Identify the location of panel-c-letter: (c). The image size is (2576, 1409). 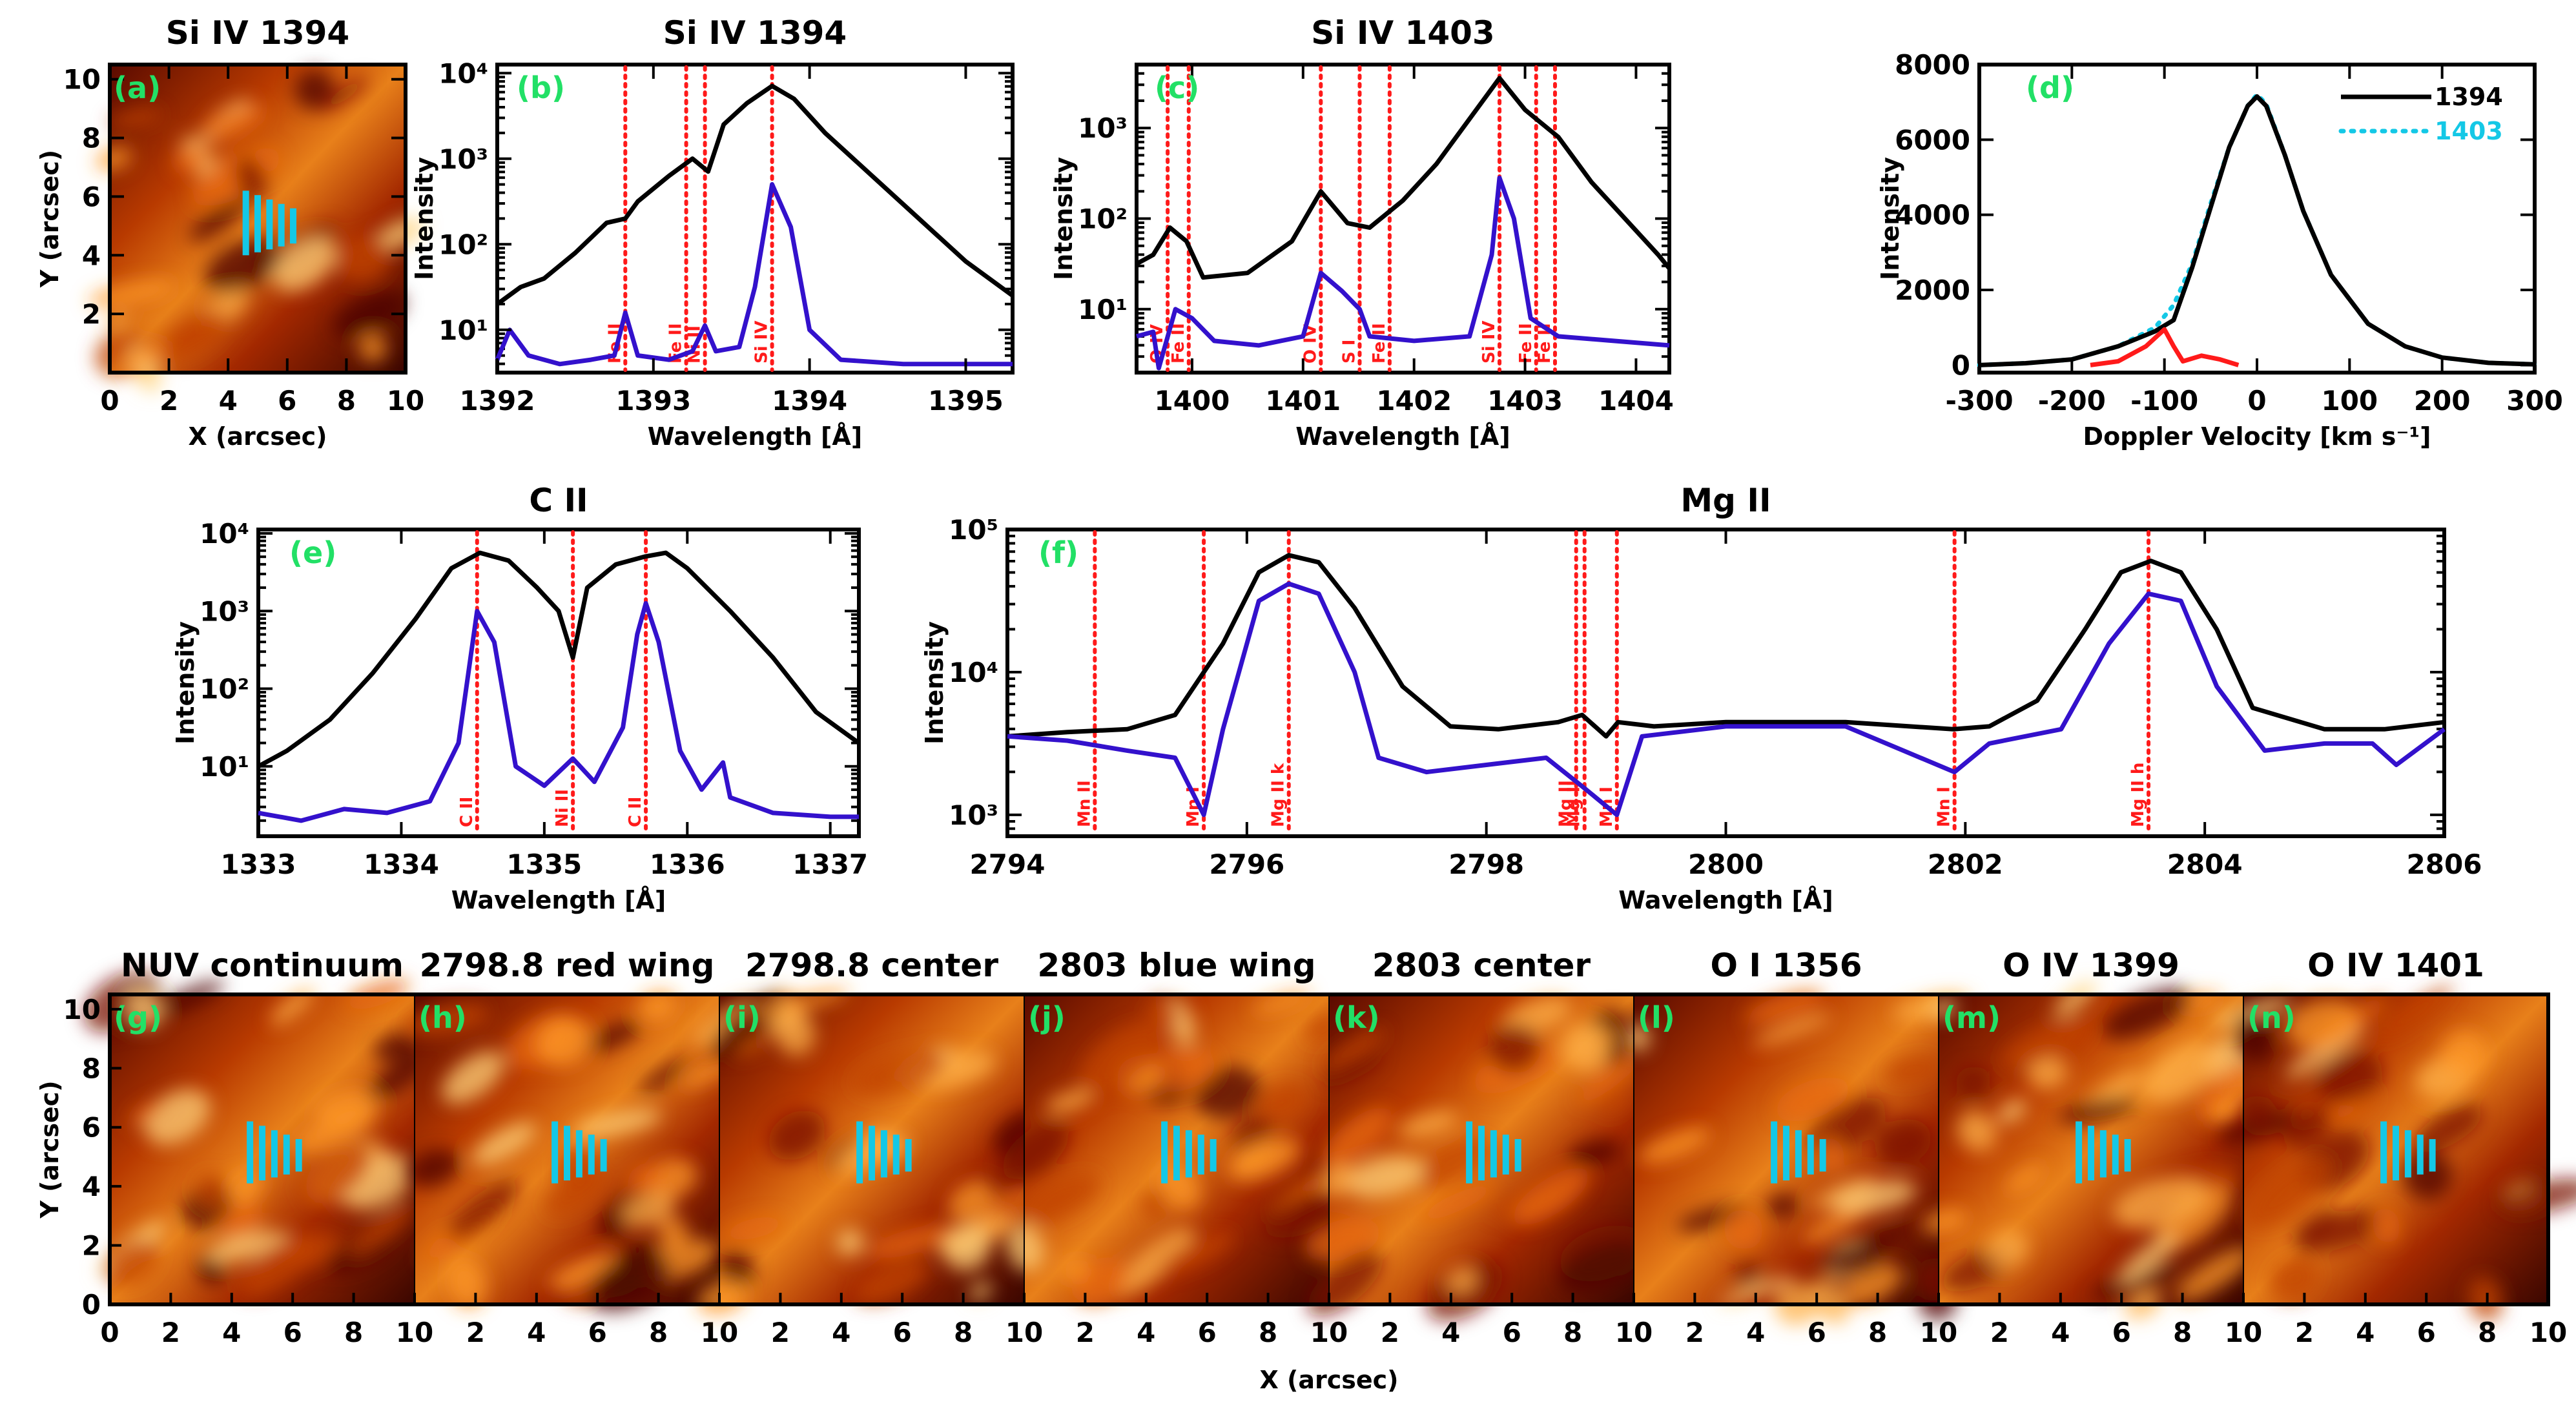
(1177, 87).